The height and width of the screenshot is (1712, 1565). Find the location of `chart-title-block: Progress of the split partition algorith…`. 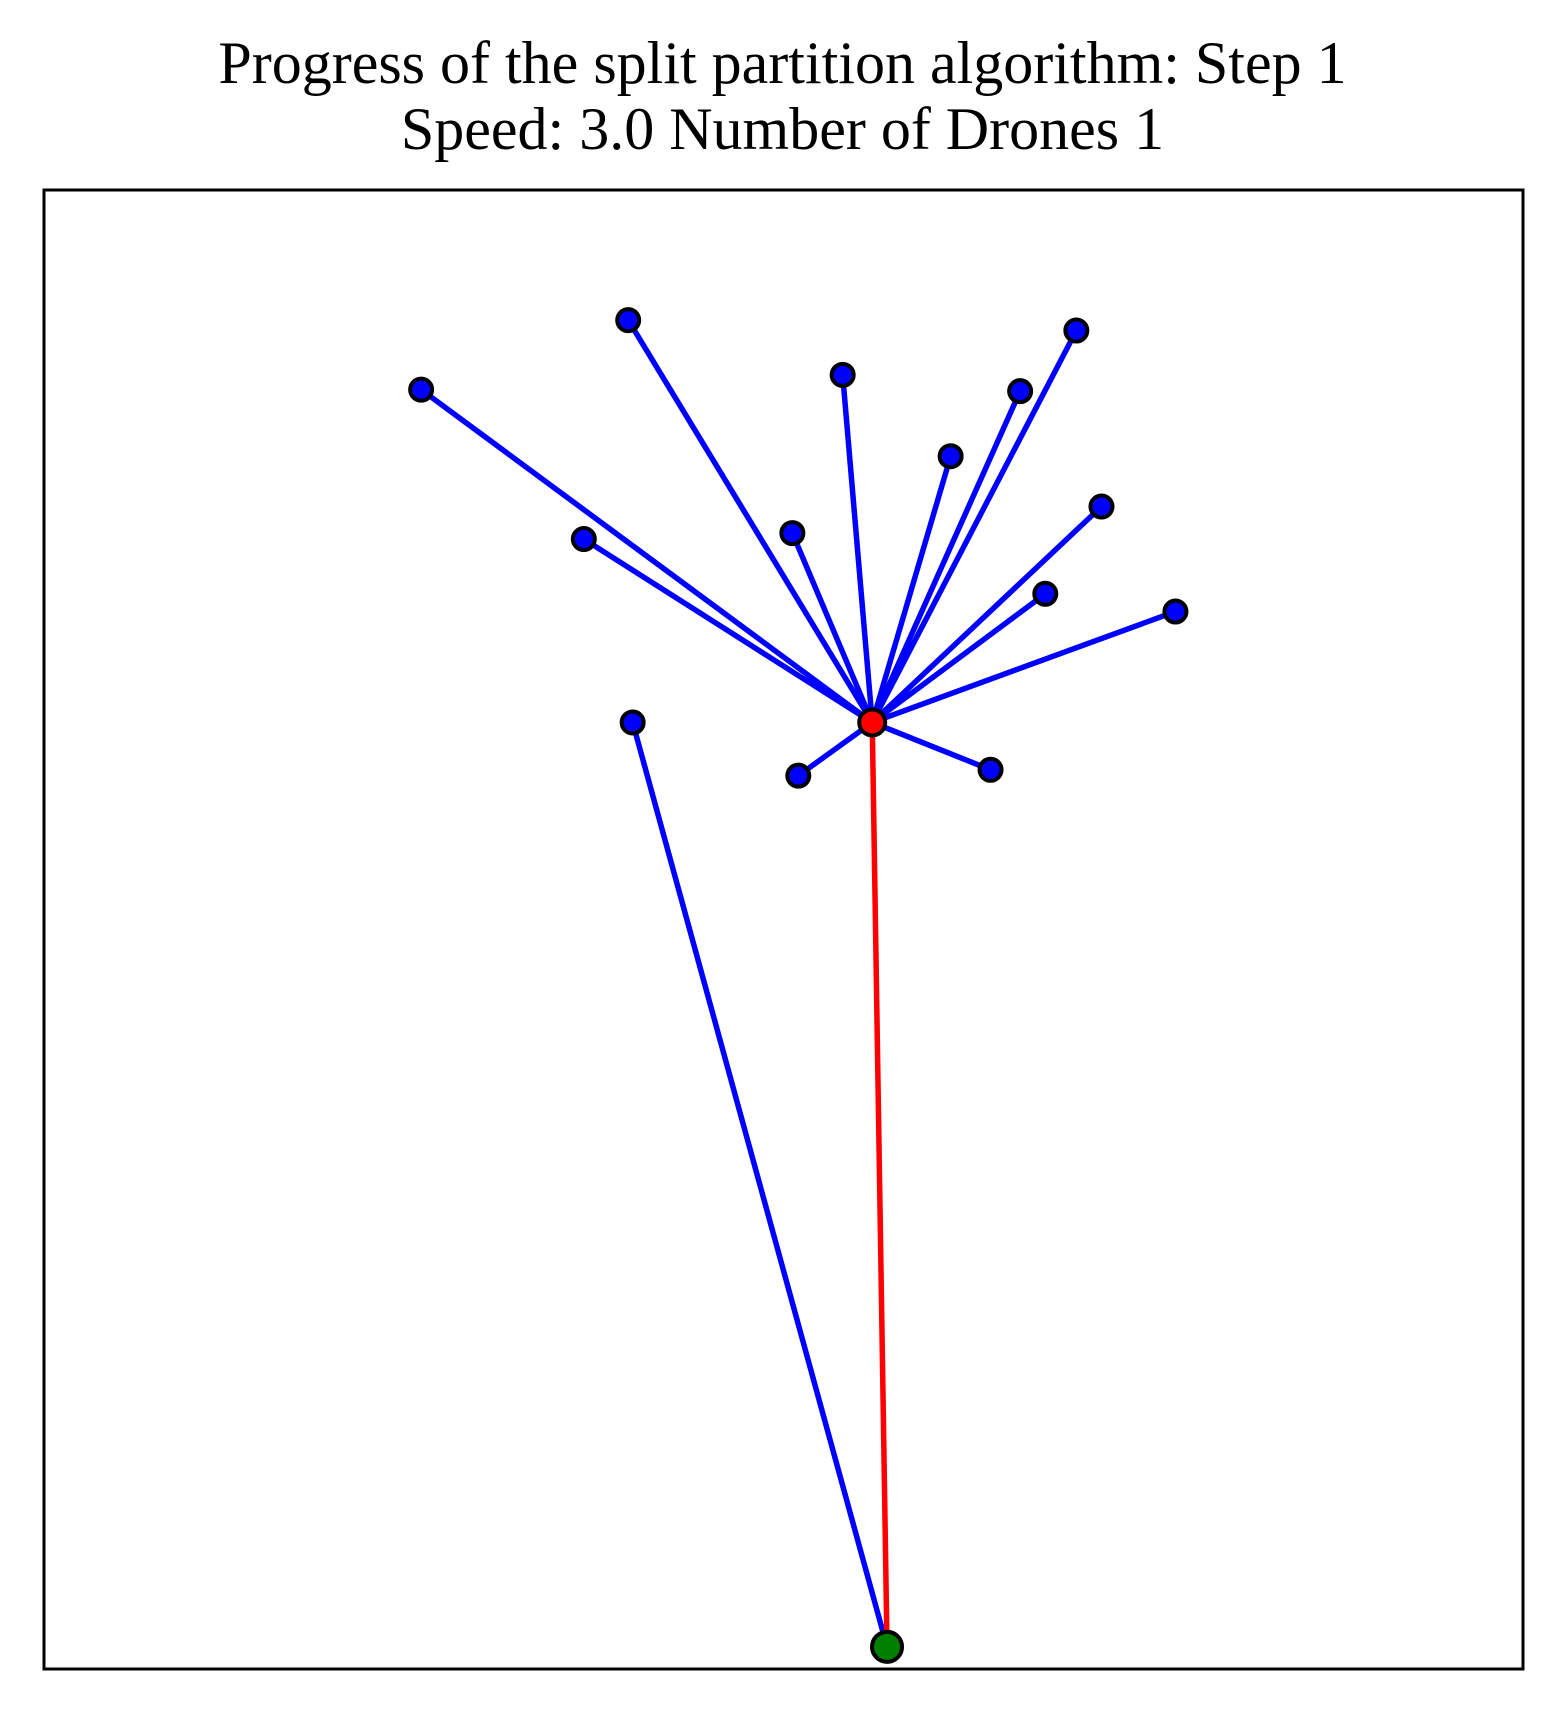

chart-title-block: Progress of the split partition algorith… is located at coordinates (782, 96).